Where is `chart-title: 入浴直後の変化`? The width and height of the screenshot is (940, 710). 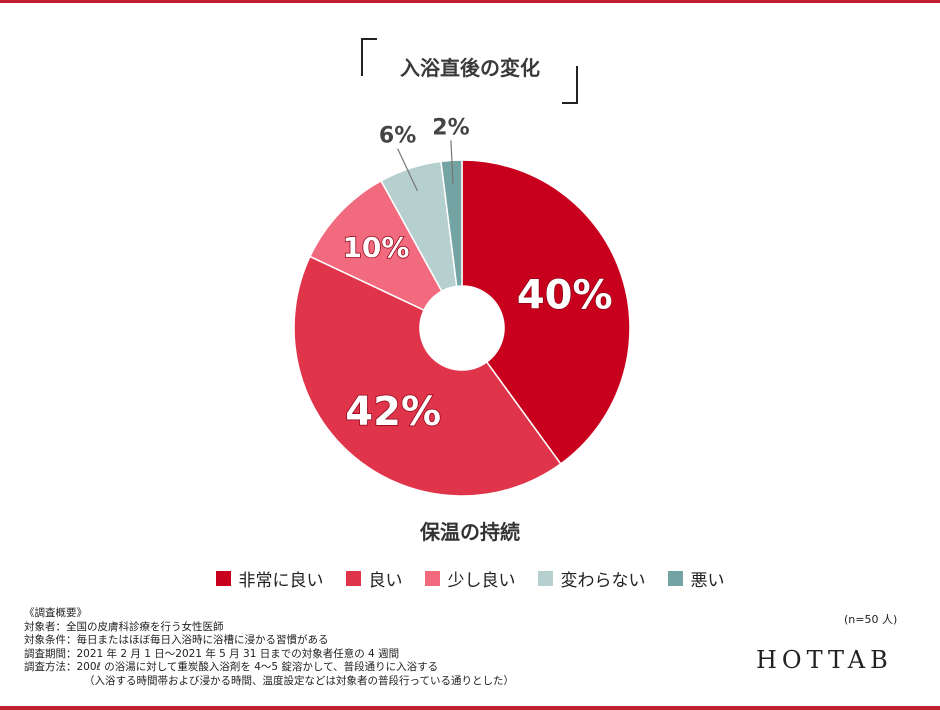 chart-title: 入浴直後の変化 is located at coordinates (470, 68).